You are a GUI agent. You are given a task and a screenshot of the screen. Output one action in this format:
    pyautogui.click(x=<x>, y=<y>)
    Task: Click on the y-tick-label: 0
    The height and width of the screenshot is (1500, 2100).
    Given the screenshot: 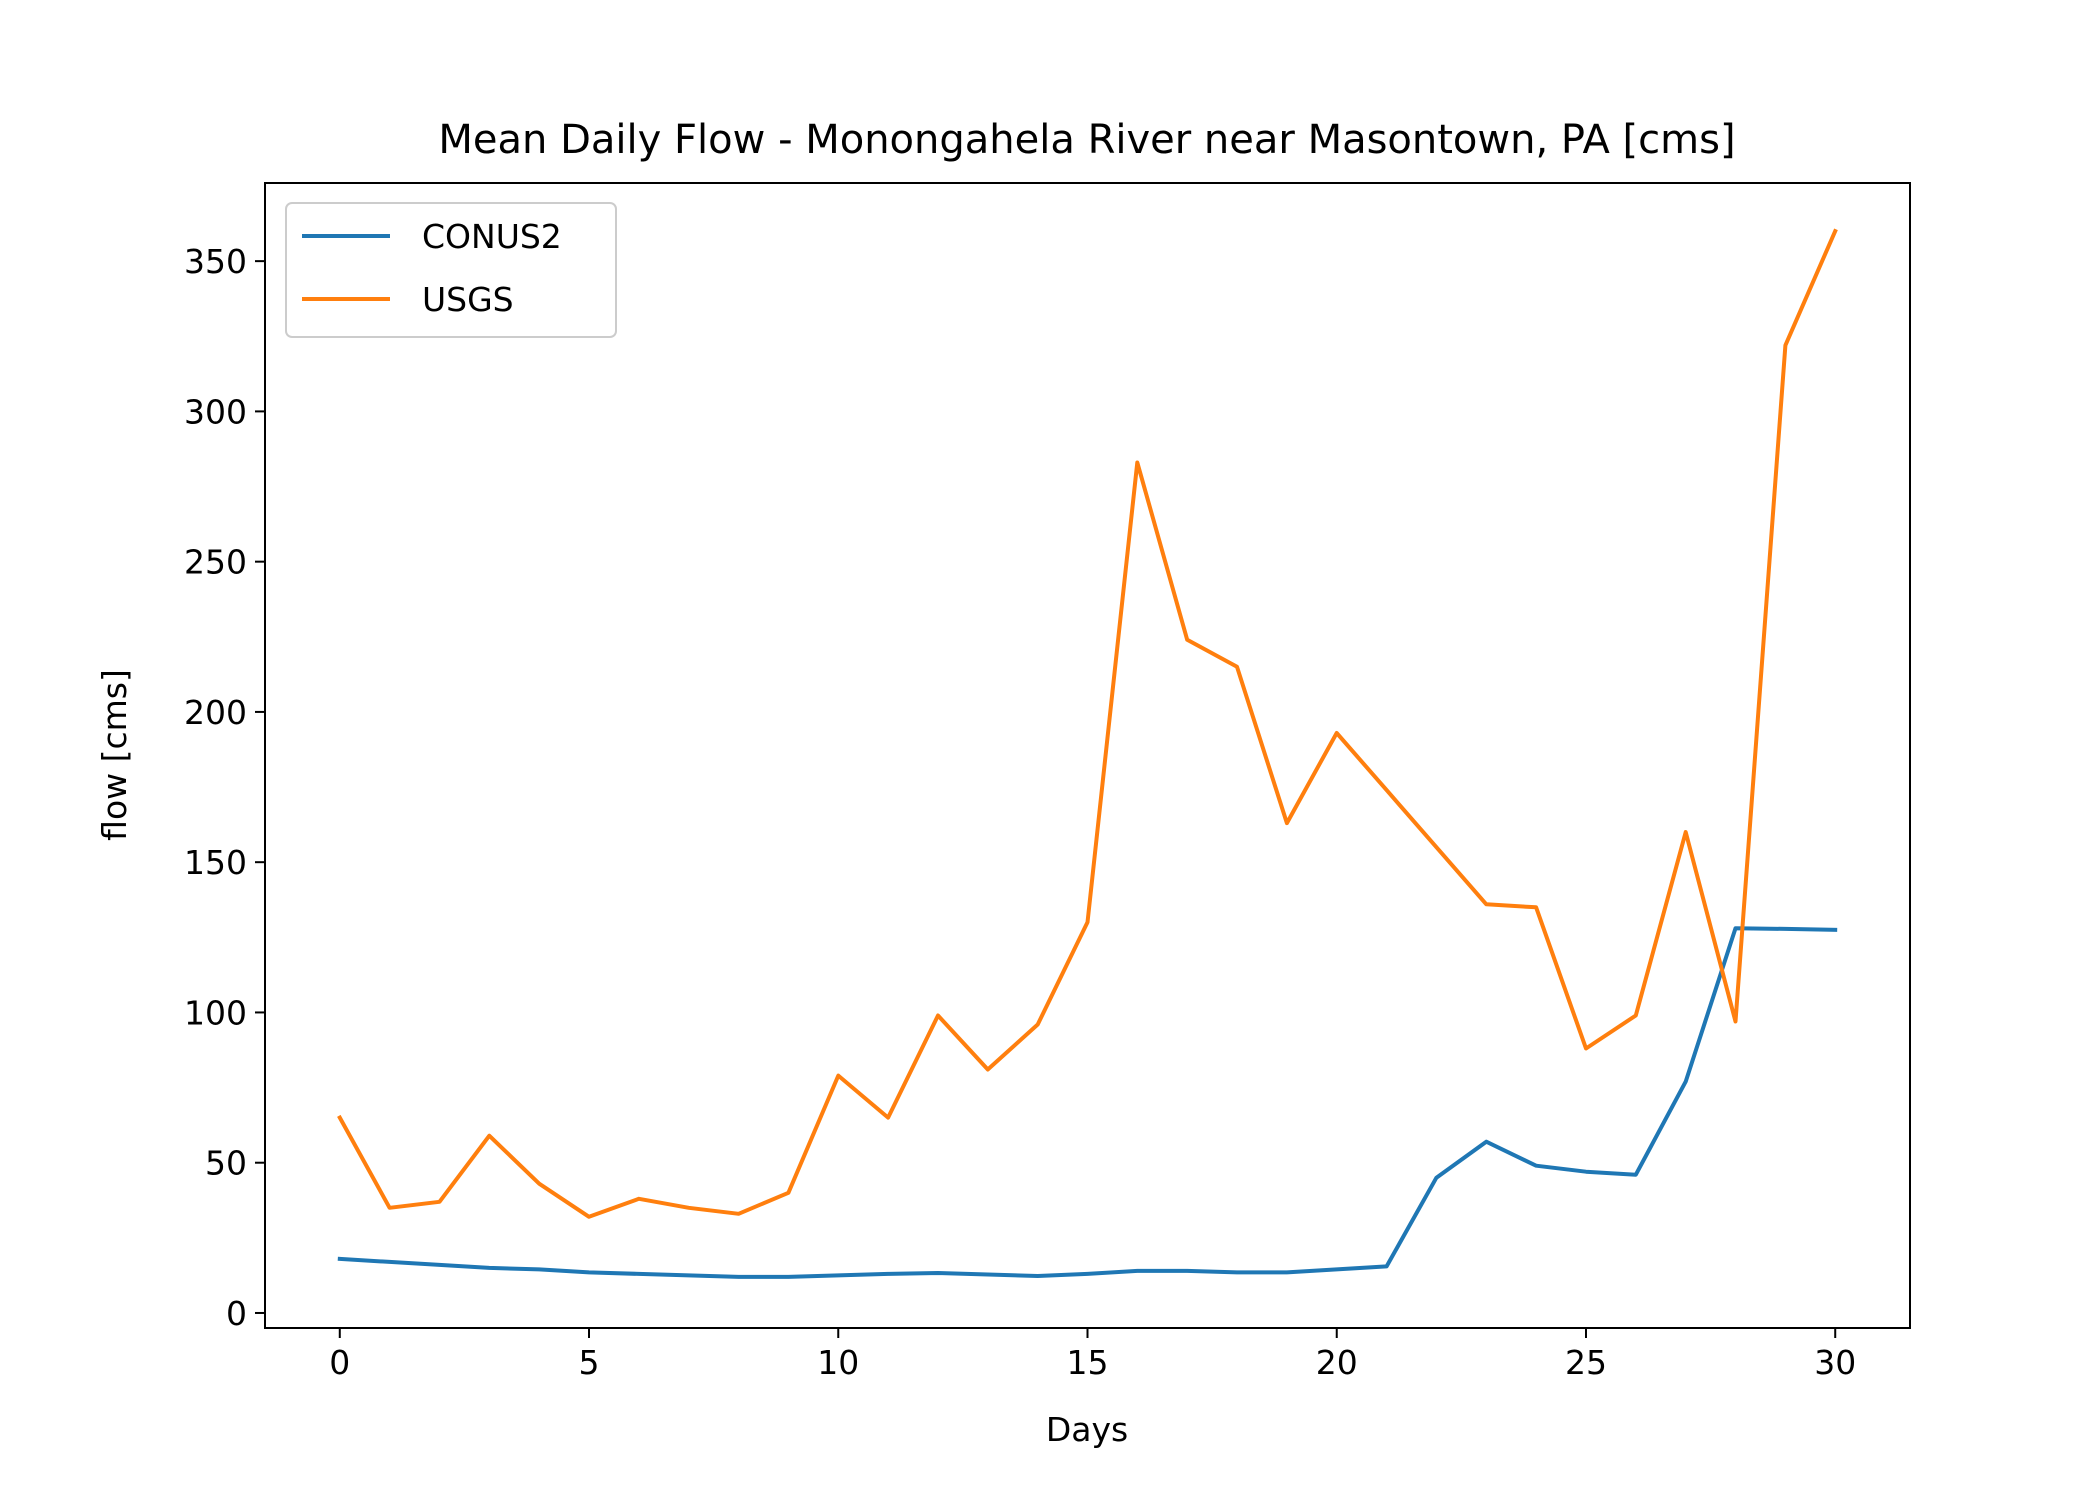 What is the action you would take?
    pyautogui.click(x=236, y=1313)
    